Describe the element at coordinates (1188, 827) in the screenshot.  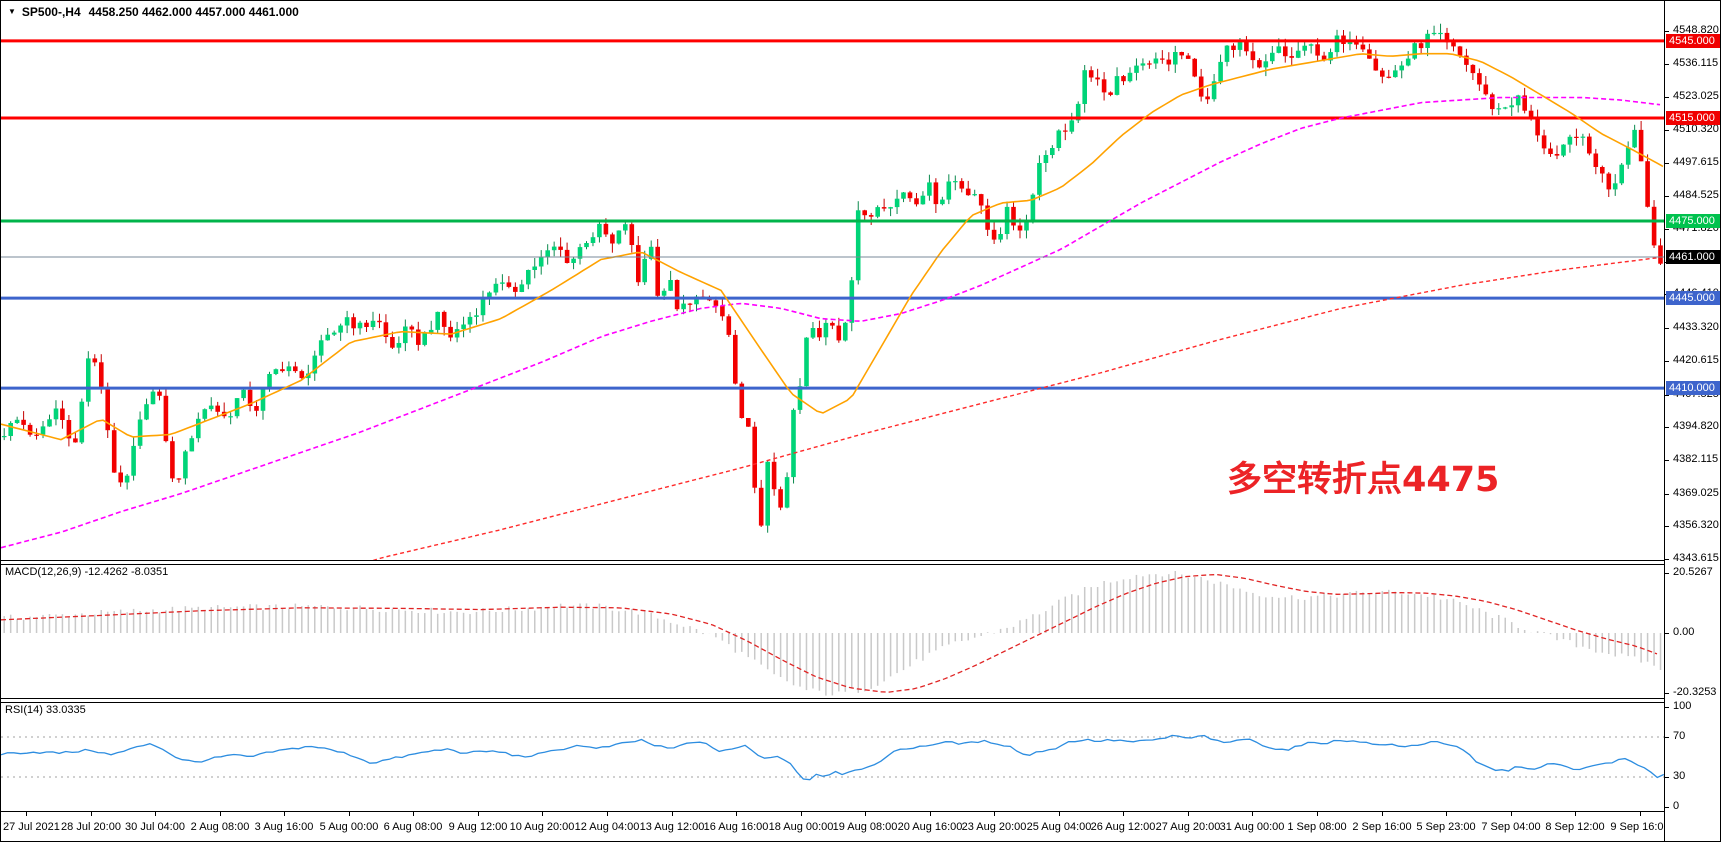
I see `time-tick-label: 27 Aug 20:00` at that location.